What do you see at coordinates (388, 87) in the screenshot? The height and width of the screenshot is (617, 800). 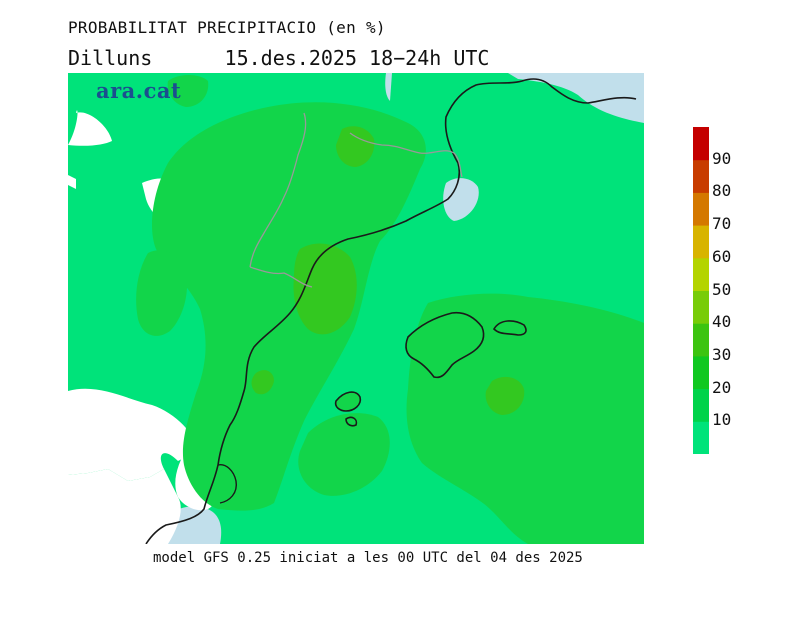 I see `water-top-notch` at bounding box center [388, 87].